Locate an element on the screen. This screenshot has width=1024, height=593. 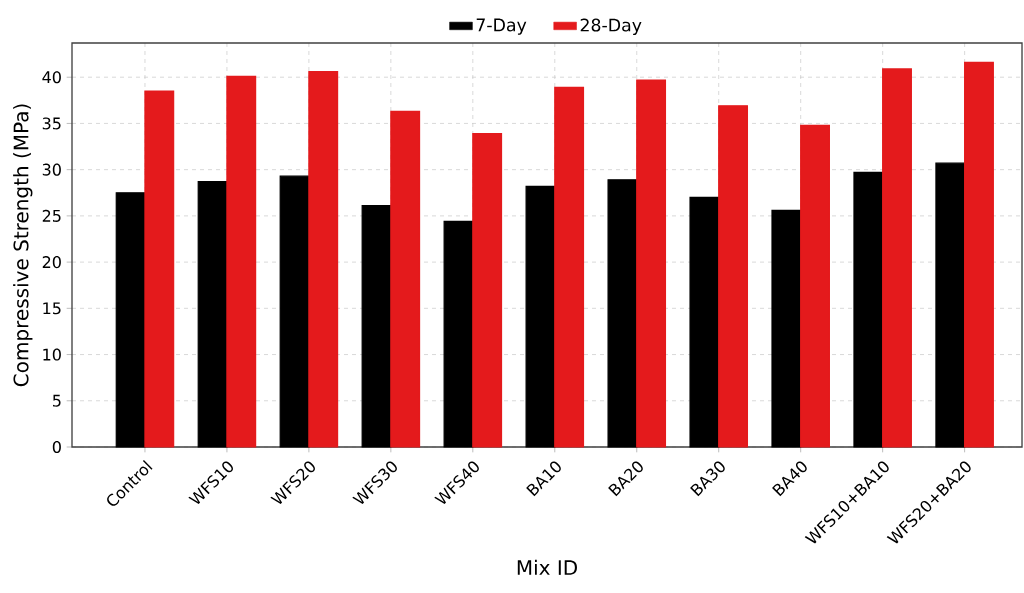
y-tick-label: 25 is located at coordinates (51, 215).